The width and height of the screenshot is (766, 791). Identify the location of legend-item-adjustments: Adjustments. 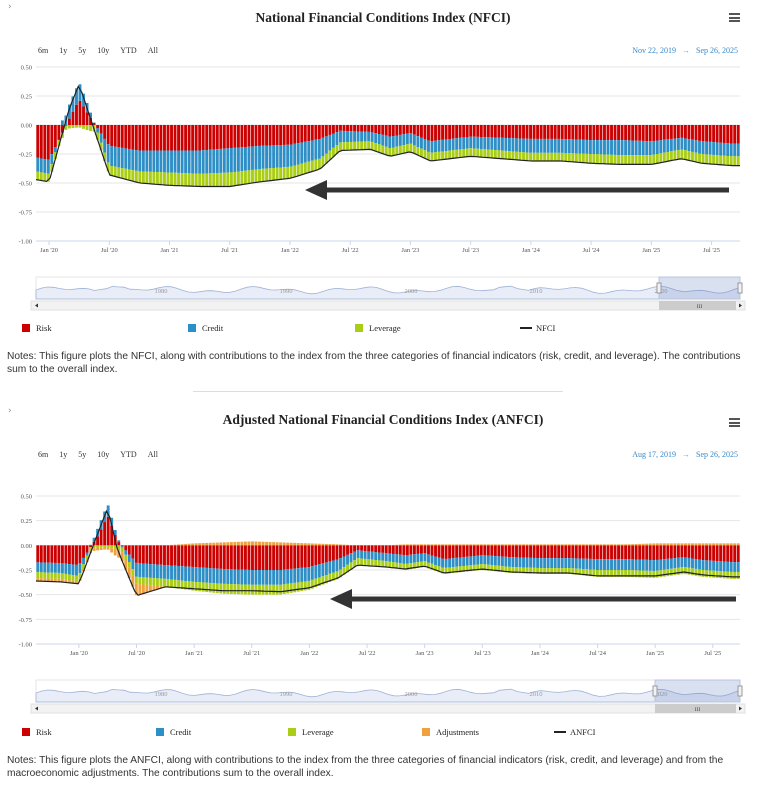
(450, 732).